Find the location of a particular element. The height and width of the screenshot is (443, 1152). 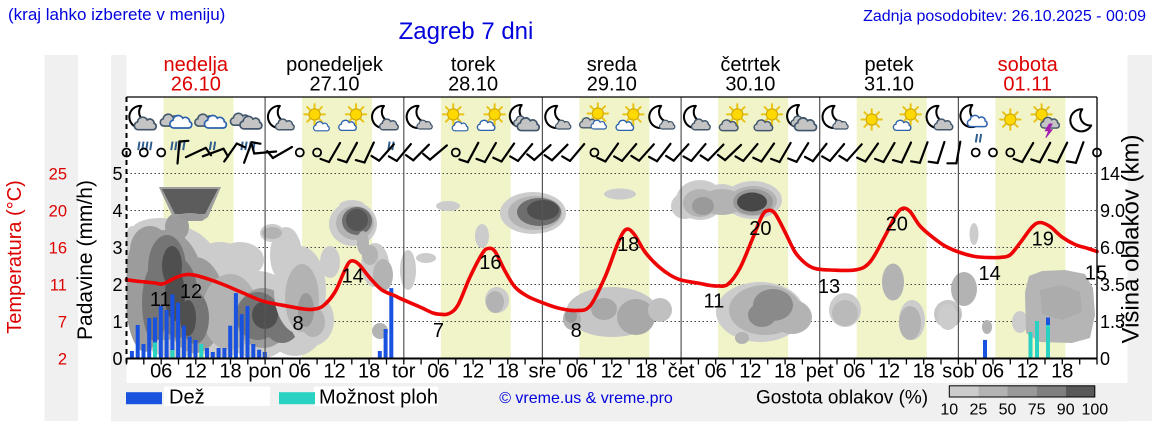

svg-text: pet is located at coordinates (820, 372).